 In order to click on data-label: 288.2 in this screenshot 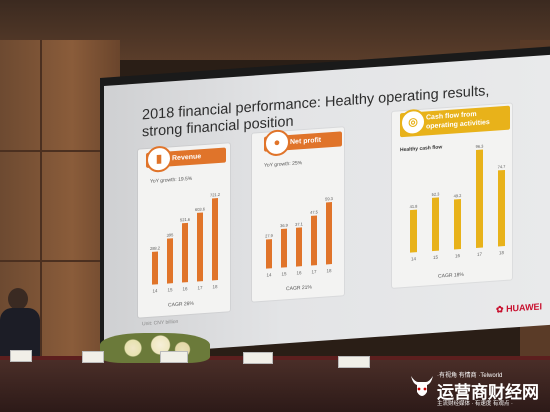, I will do `click(155, 248)`.